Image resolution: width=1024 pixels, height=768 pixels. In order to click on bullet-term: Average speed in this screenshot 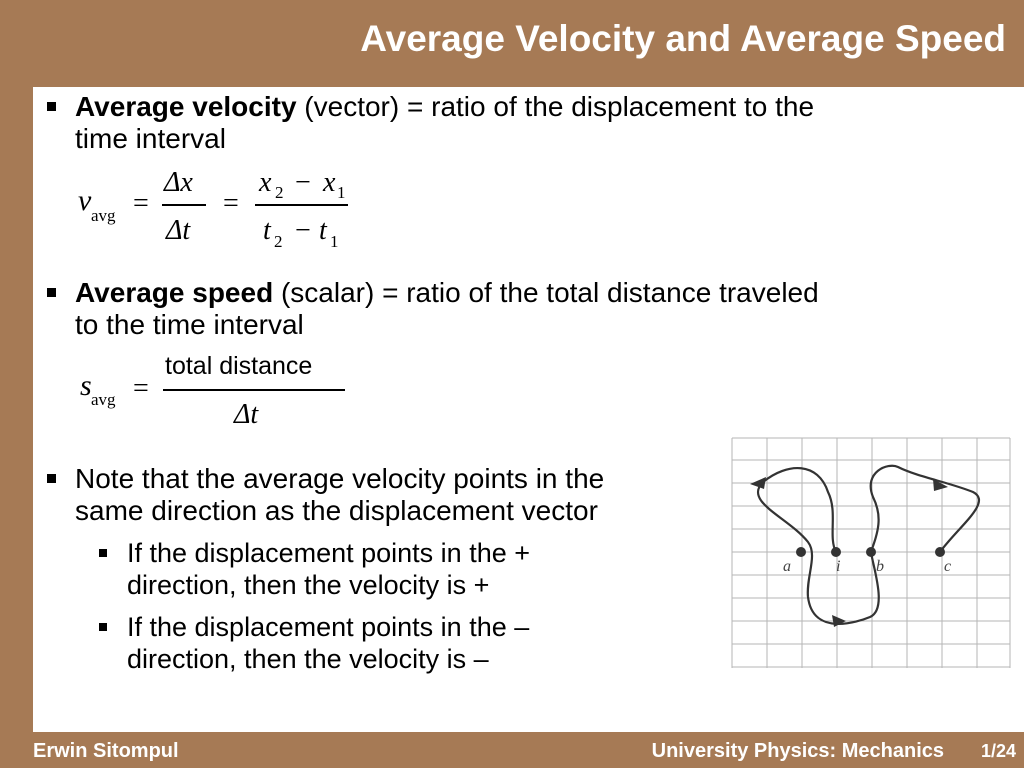, I will do `click(174, 292)`.